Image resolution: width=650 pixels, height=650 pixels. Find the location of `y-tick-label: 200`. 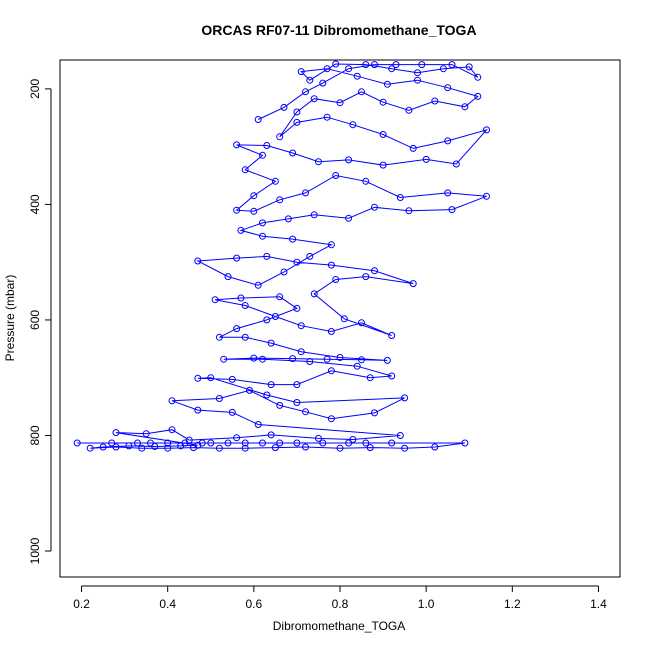

y-tick-label: 200 is located at coordinates (35, 89).